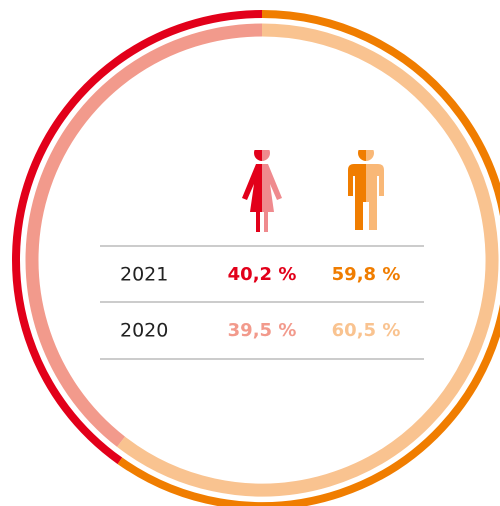 This screenshot has width=500, height=506. I want to click on female-icon, so click(262, 191).